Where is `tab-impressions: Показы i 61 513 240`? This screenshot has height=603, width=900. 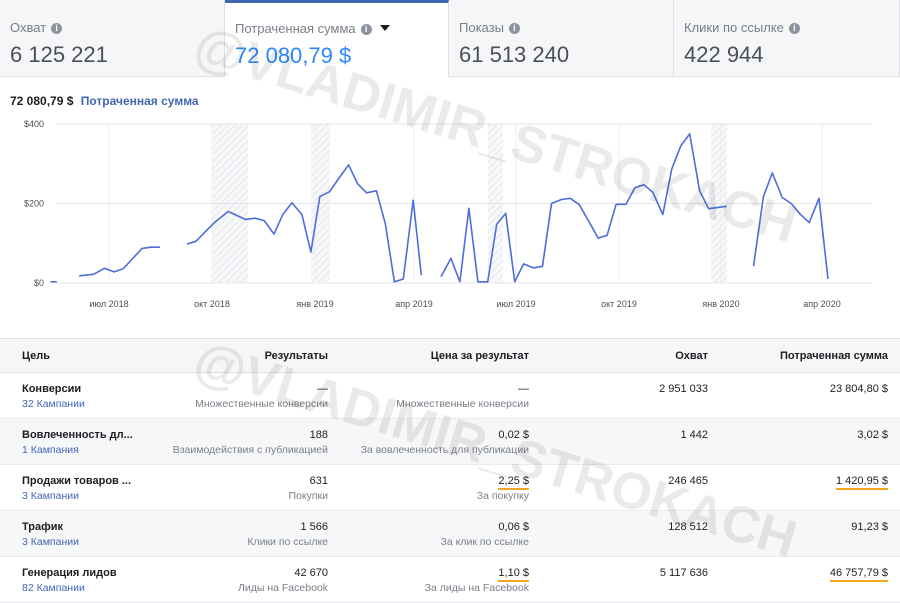
tab-impressions: Показы i 61 513 240 is located at coordinates (561, 38).